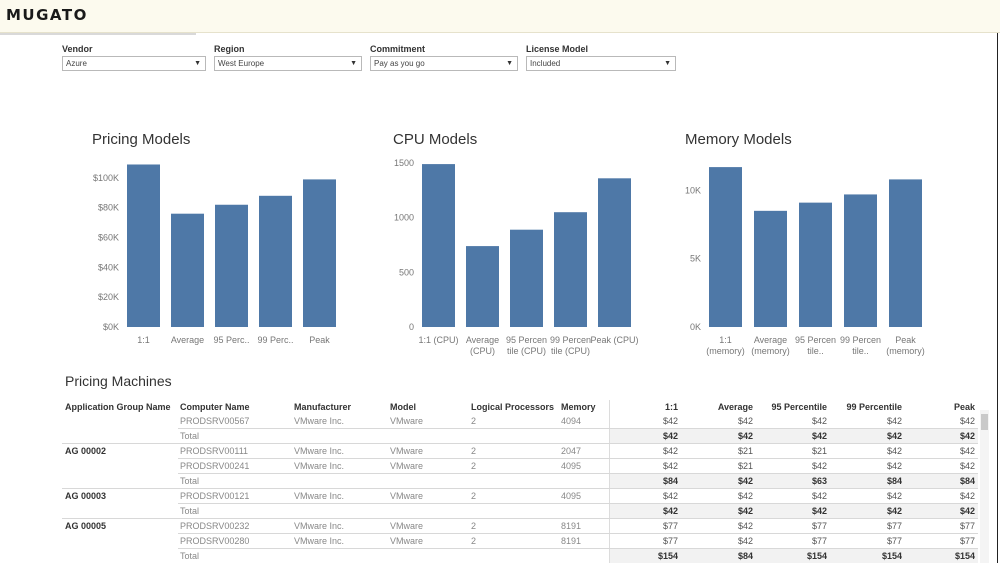 This screenshot has width=1000, height=563. Describe the element at coordinates (526, 345) in the screenshot. I see `x-tick-label: 95 Percen tile (CPU)` at that location.